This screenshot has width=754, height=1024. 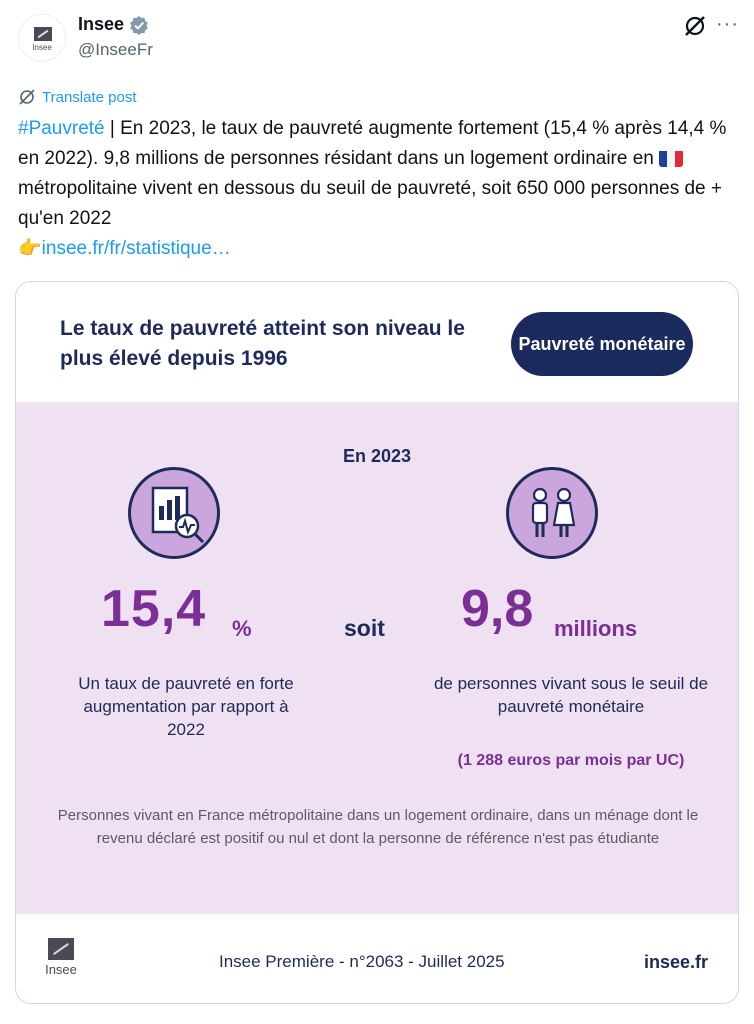 What do you see at coordinates (89, 97) in the screenshot?
I see `translate-label: Translate post` at bounding box center [89, 97].